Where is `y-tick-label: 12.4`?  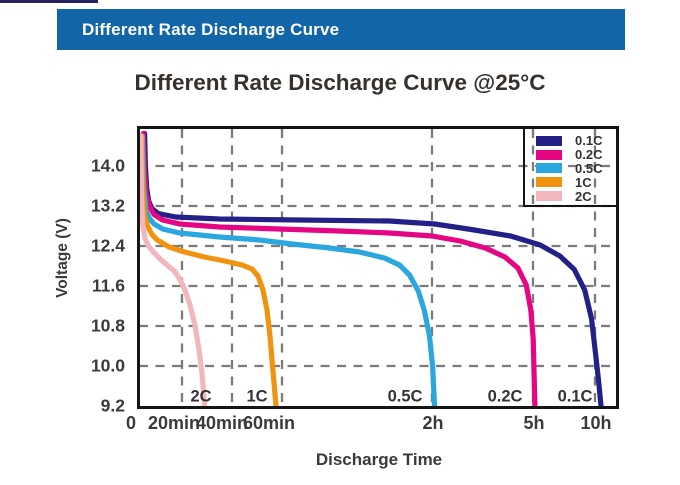 y-tick-label: 12.4 is located at coordinates (107, 245).